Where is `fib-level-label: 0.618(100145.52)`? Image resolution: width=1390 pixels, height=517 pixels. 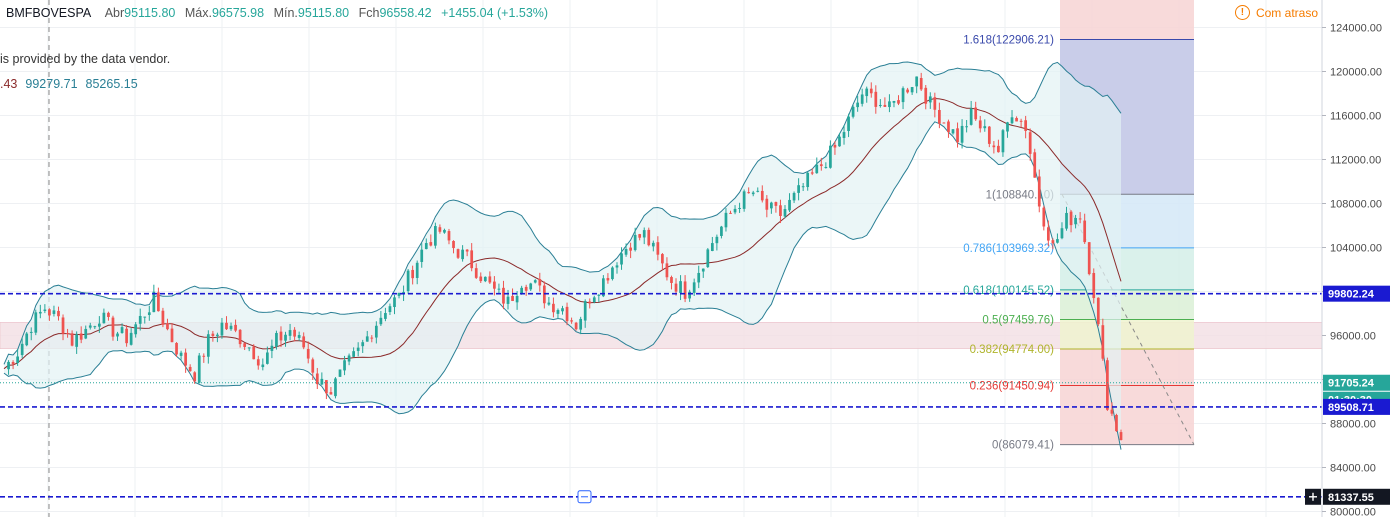
fib-level-label: 0.618(100145.52) is located at coordinates (1008, 291).